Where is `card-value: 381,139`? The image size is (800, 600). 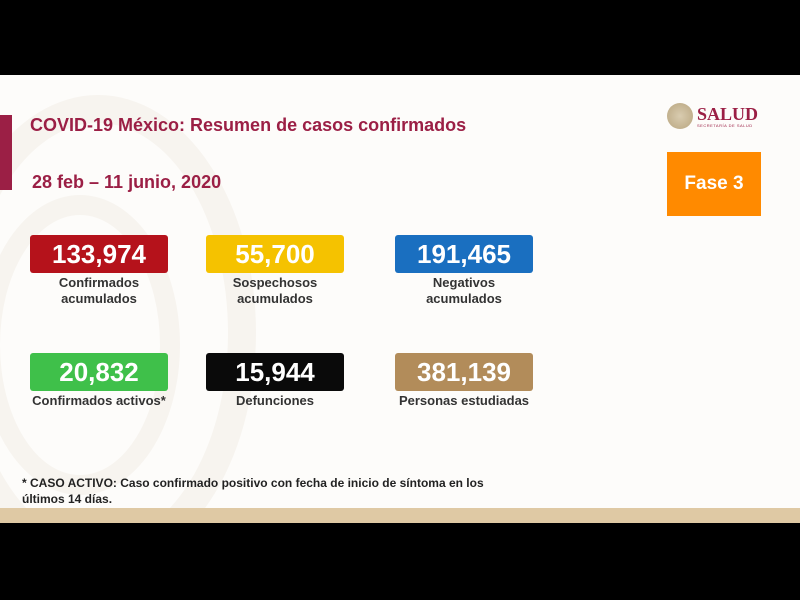 card-value: 381,139 is located at coordinates (464, 372).